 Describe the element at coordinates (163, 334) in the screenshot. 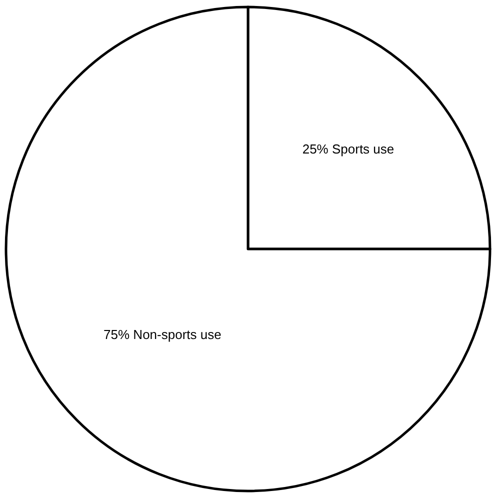

I see `slice-label: 75% Non-sports use` at that location.